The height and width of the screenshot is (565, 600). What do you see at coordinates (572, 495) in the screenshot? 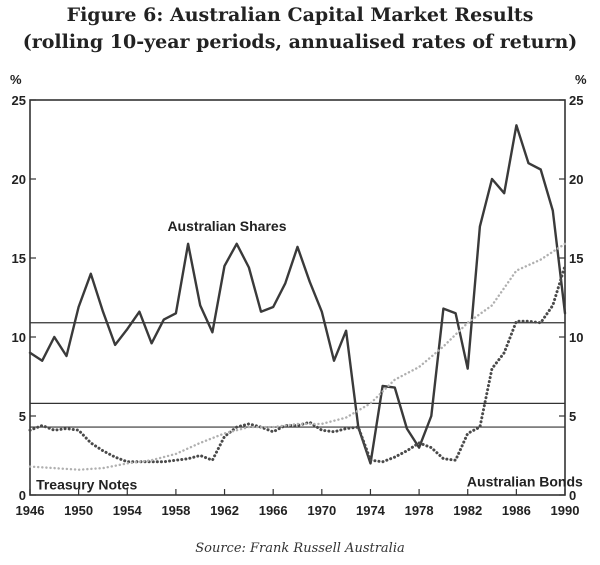
I see `y-tick-label-right: 0` at bounding box center [572, 495].